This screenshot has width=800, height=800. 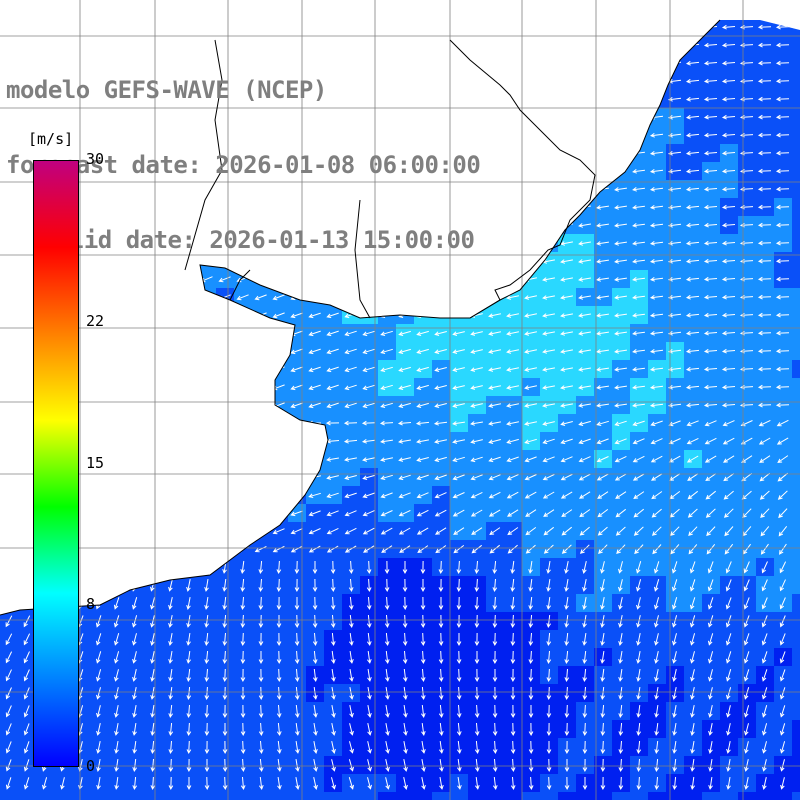 I want to click on colorbar-tick-30: 30, so click(x=95, y=159).